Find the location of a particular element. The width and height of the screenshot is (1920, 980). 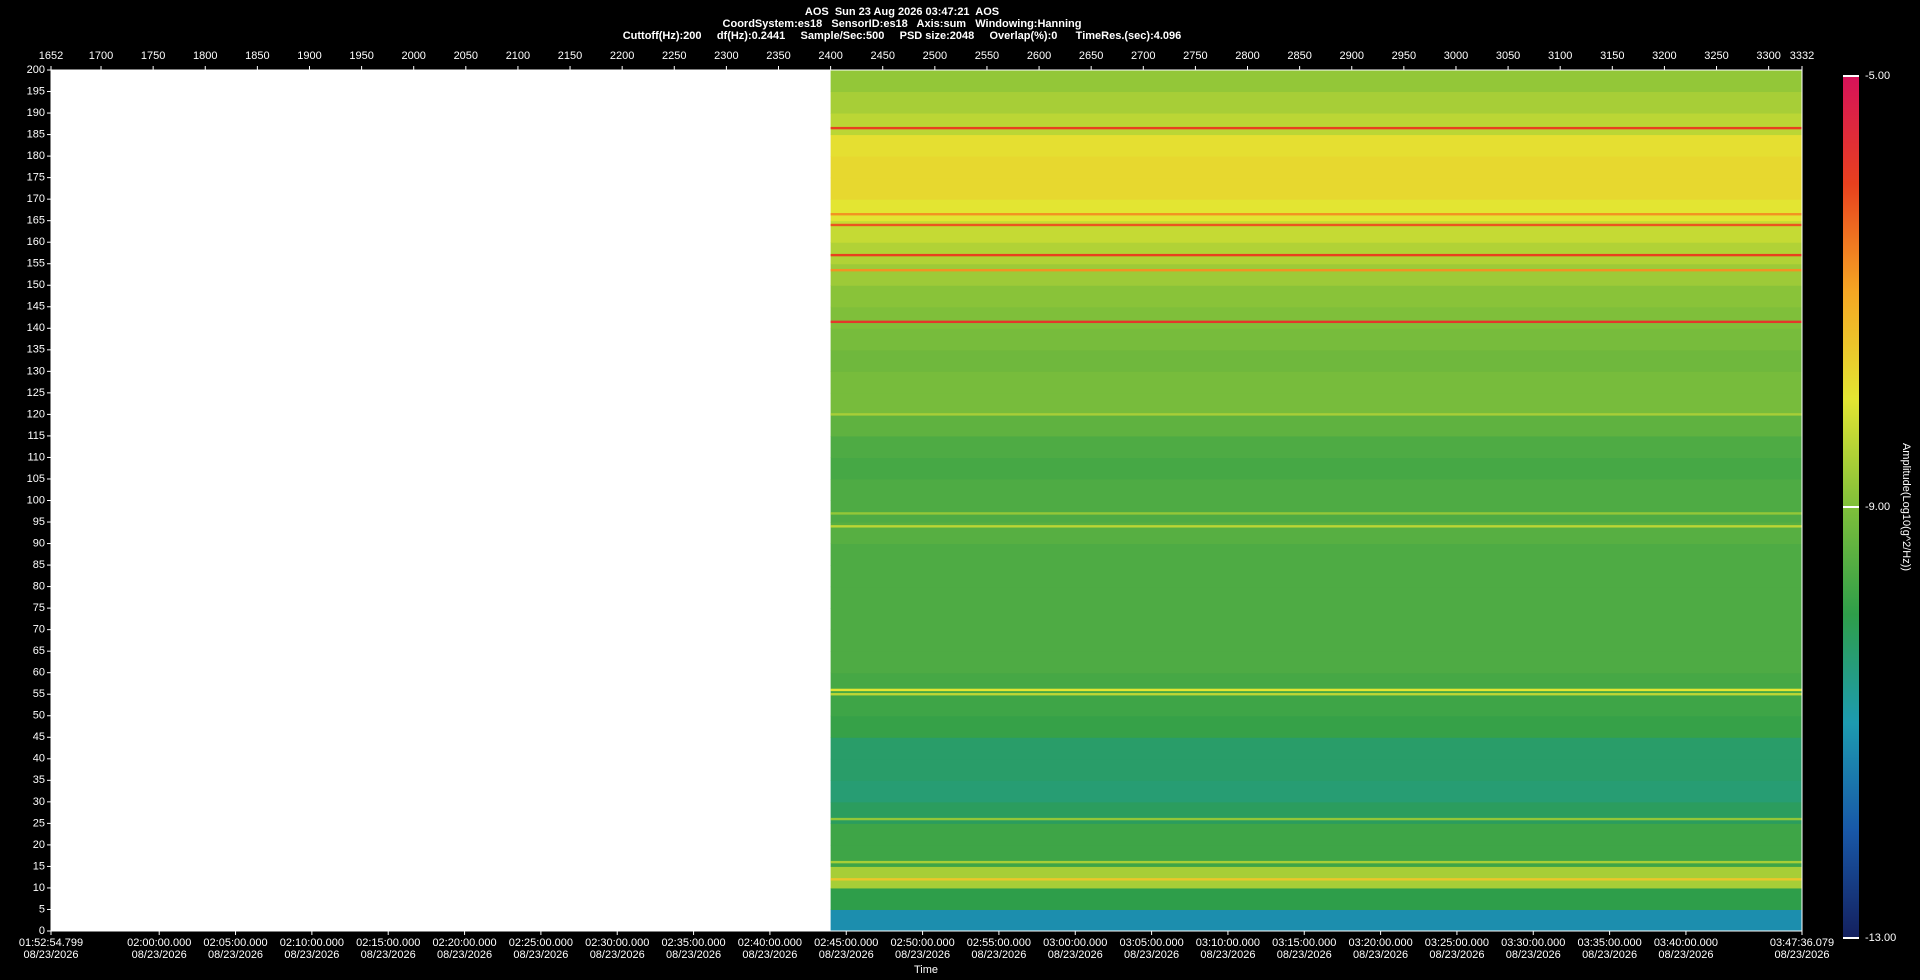

x-tick-label: 2200 is located at coordinates (622, 56).